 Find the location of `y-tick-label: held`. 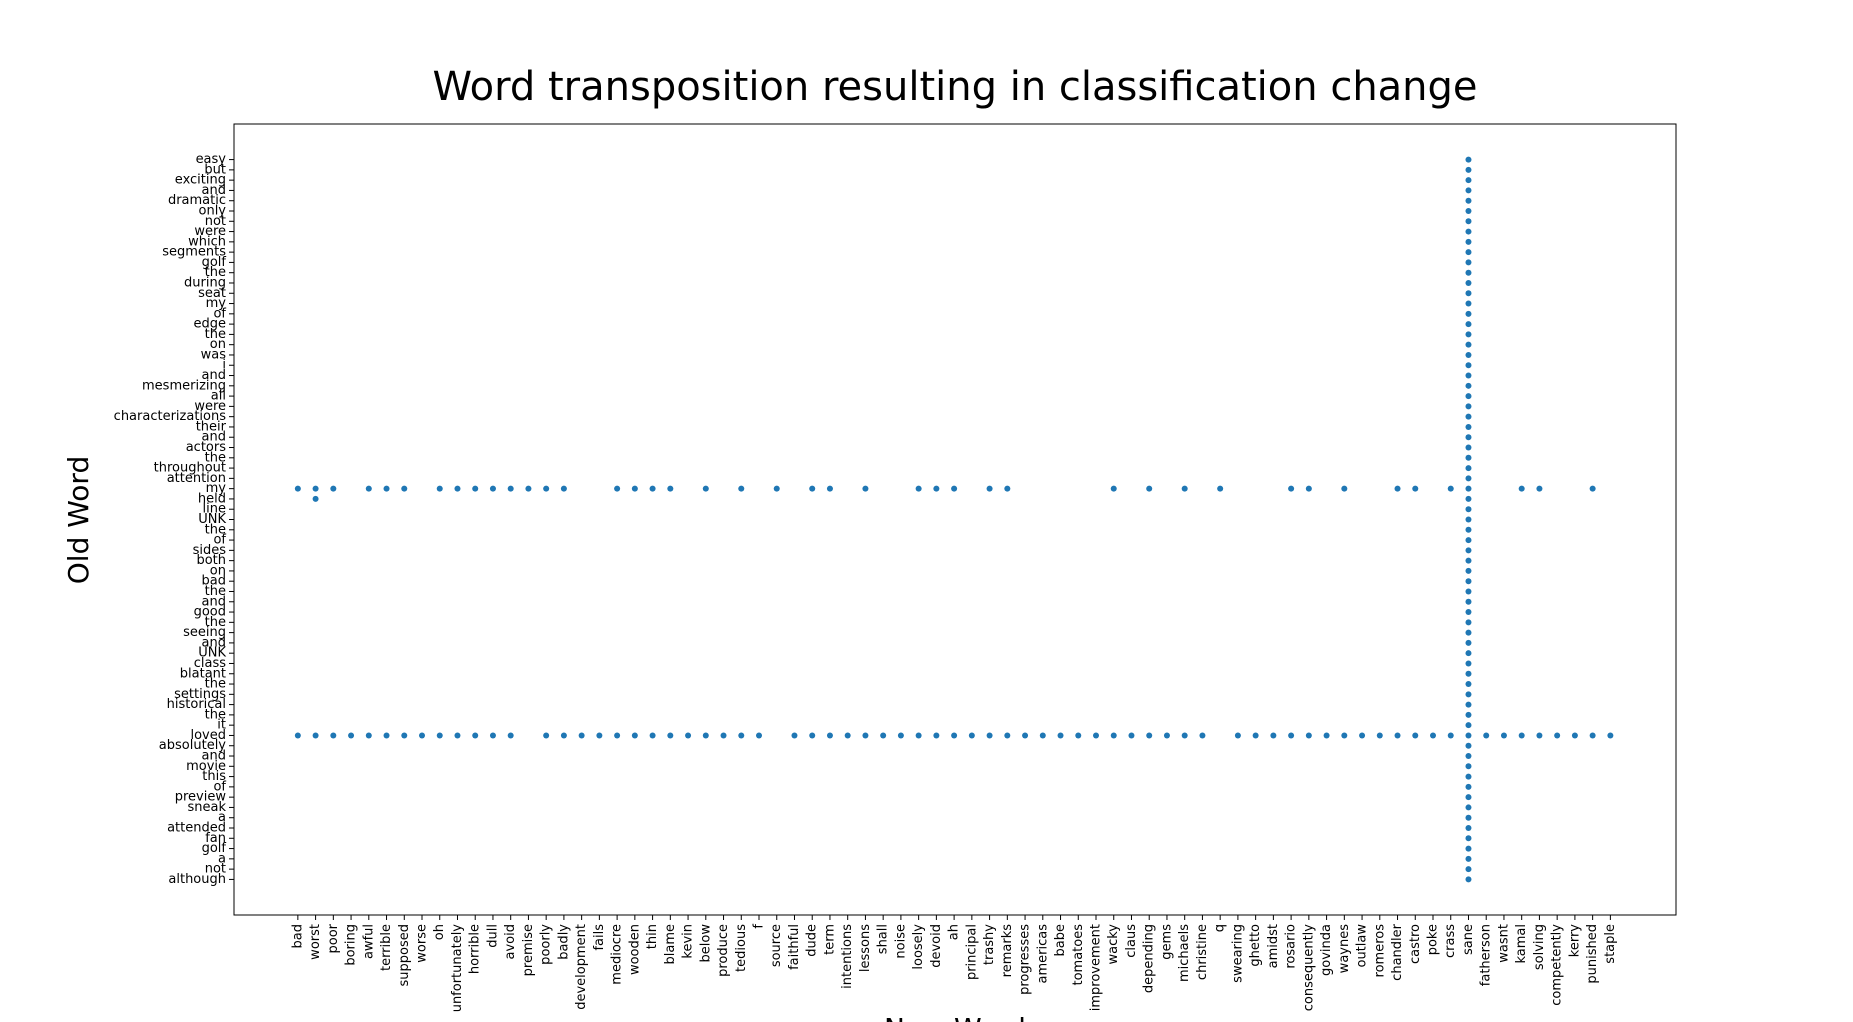

y-tick-label: held is located at coordinates (212, 498).